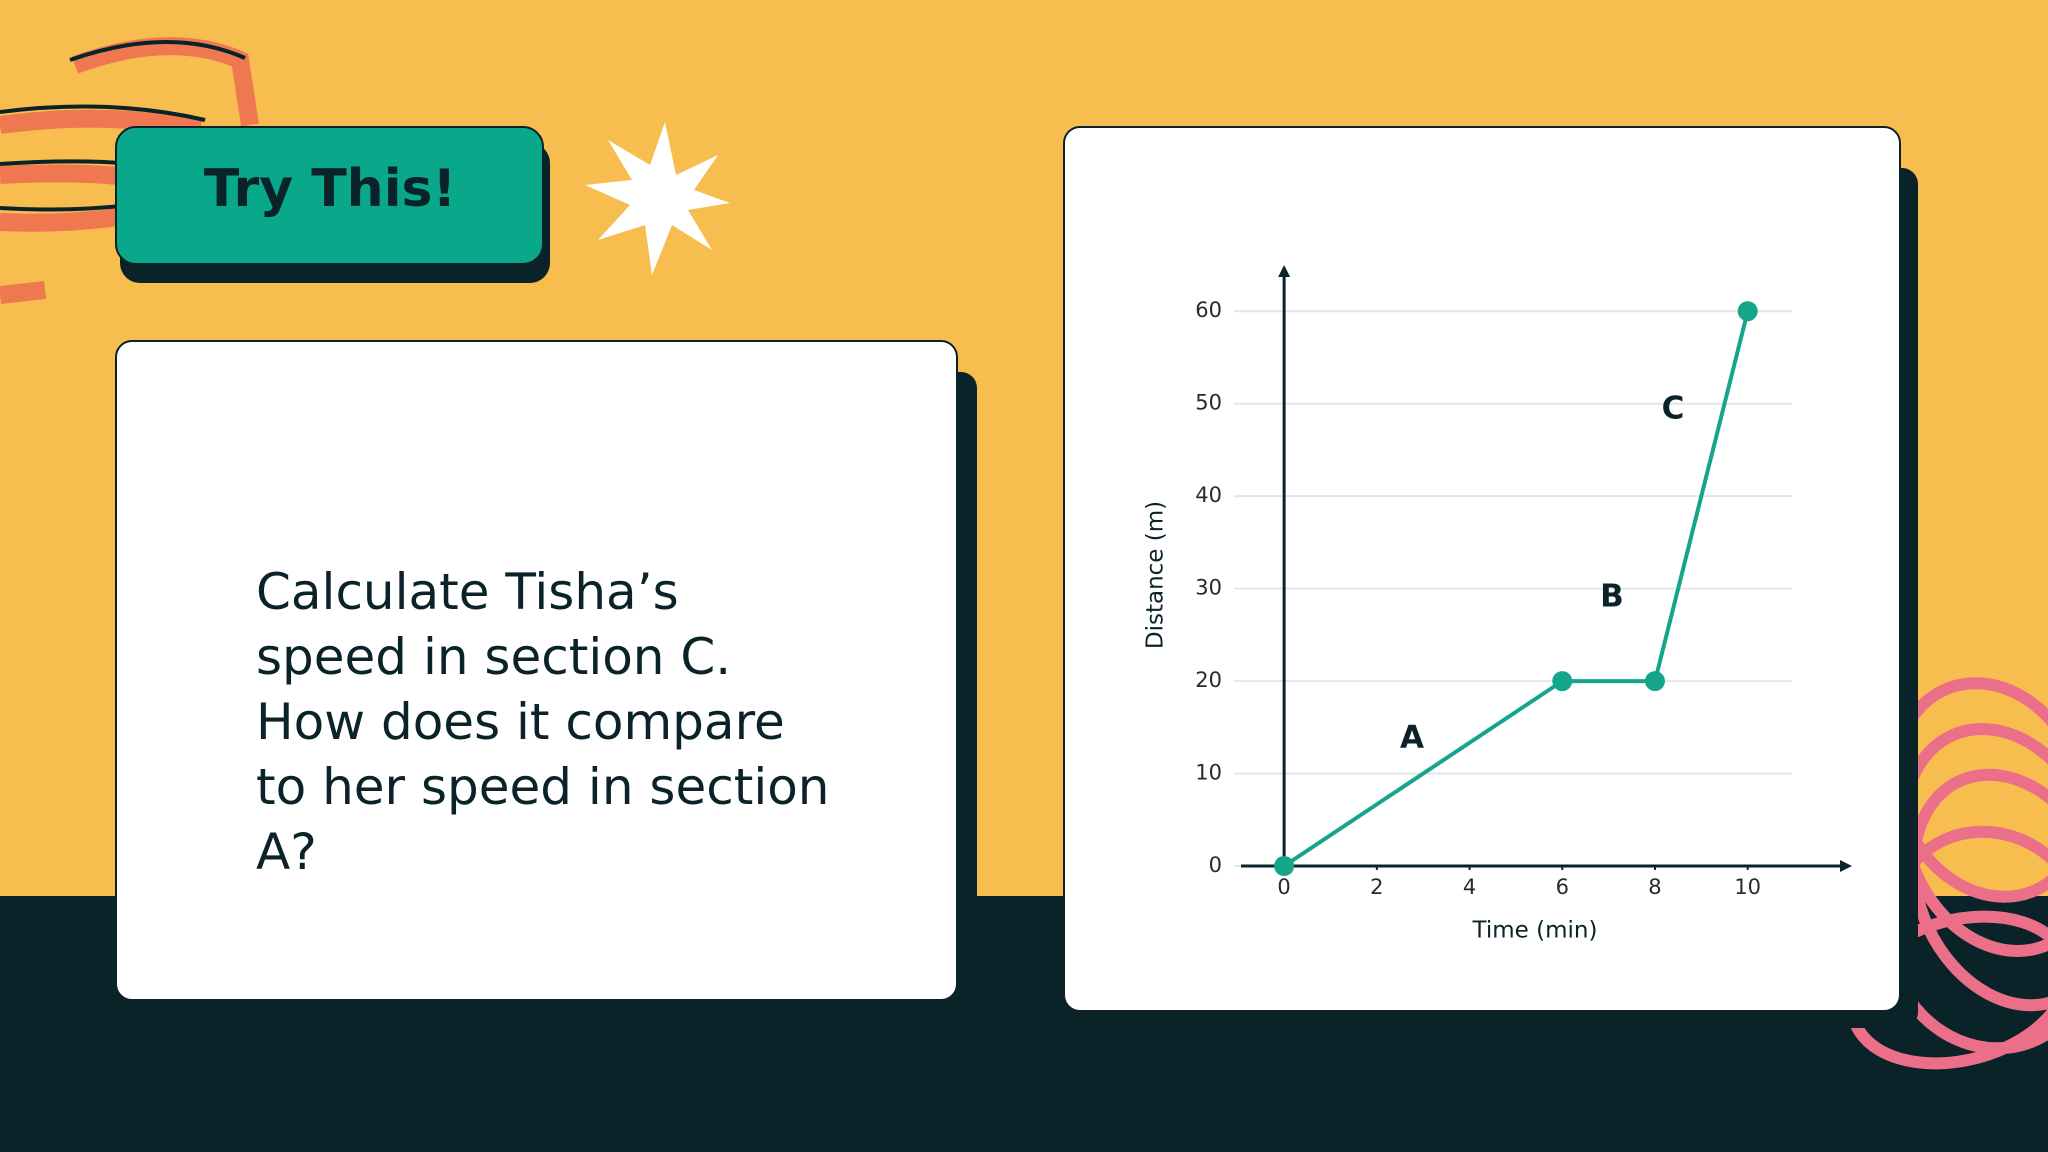  What do you see at coordinates (1469, 887) in the screenshot?
I see `x-tick-label: 4` at bounding box center [1469, 887].